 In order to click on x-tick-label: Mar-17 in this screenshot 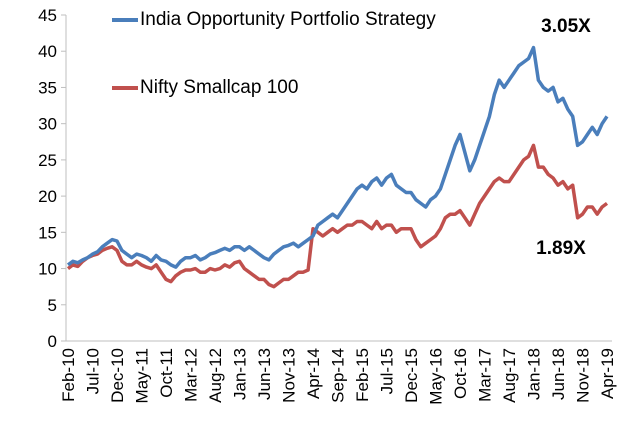, I will do `click(485, 375)`.